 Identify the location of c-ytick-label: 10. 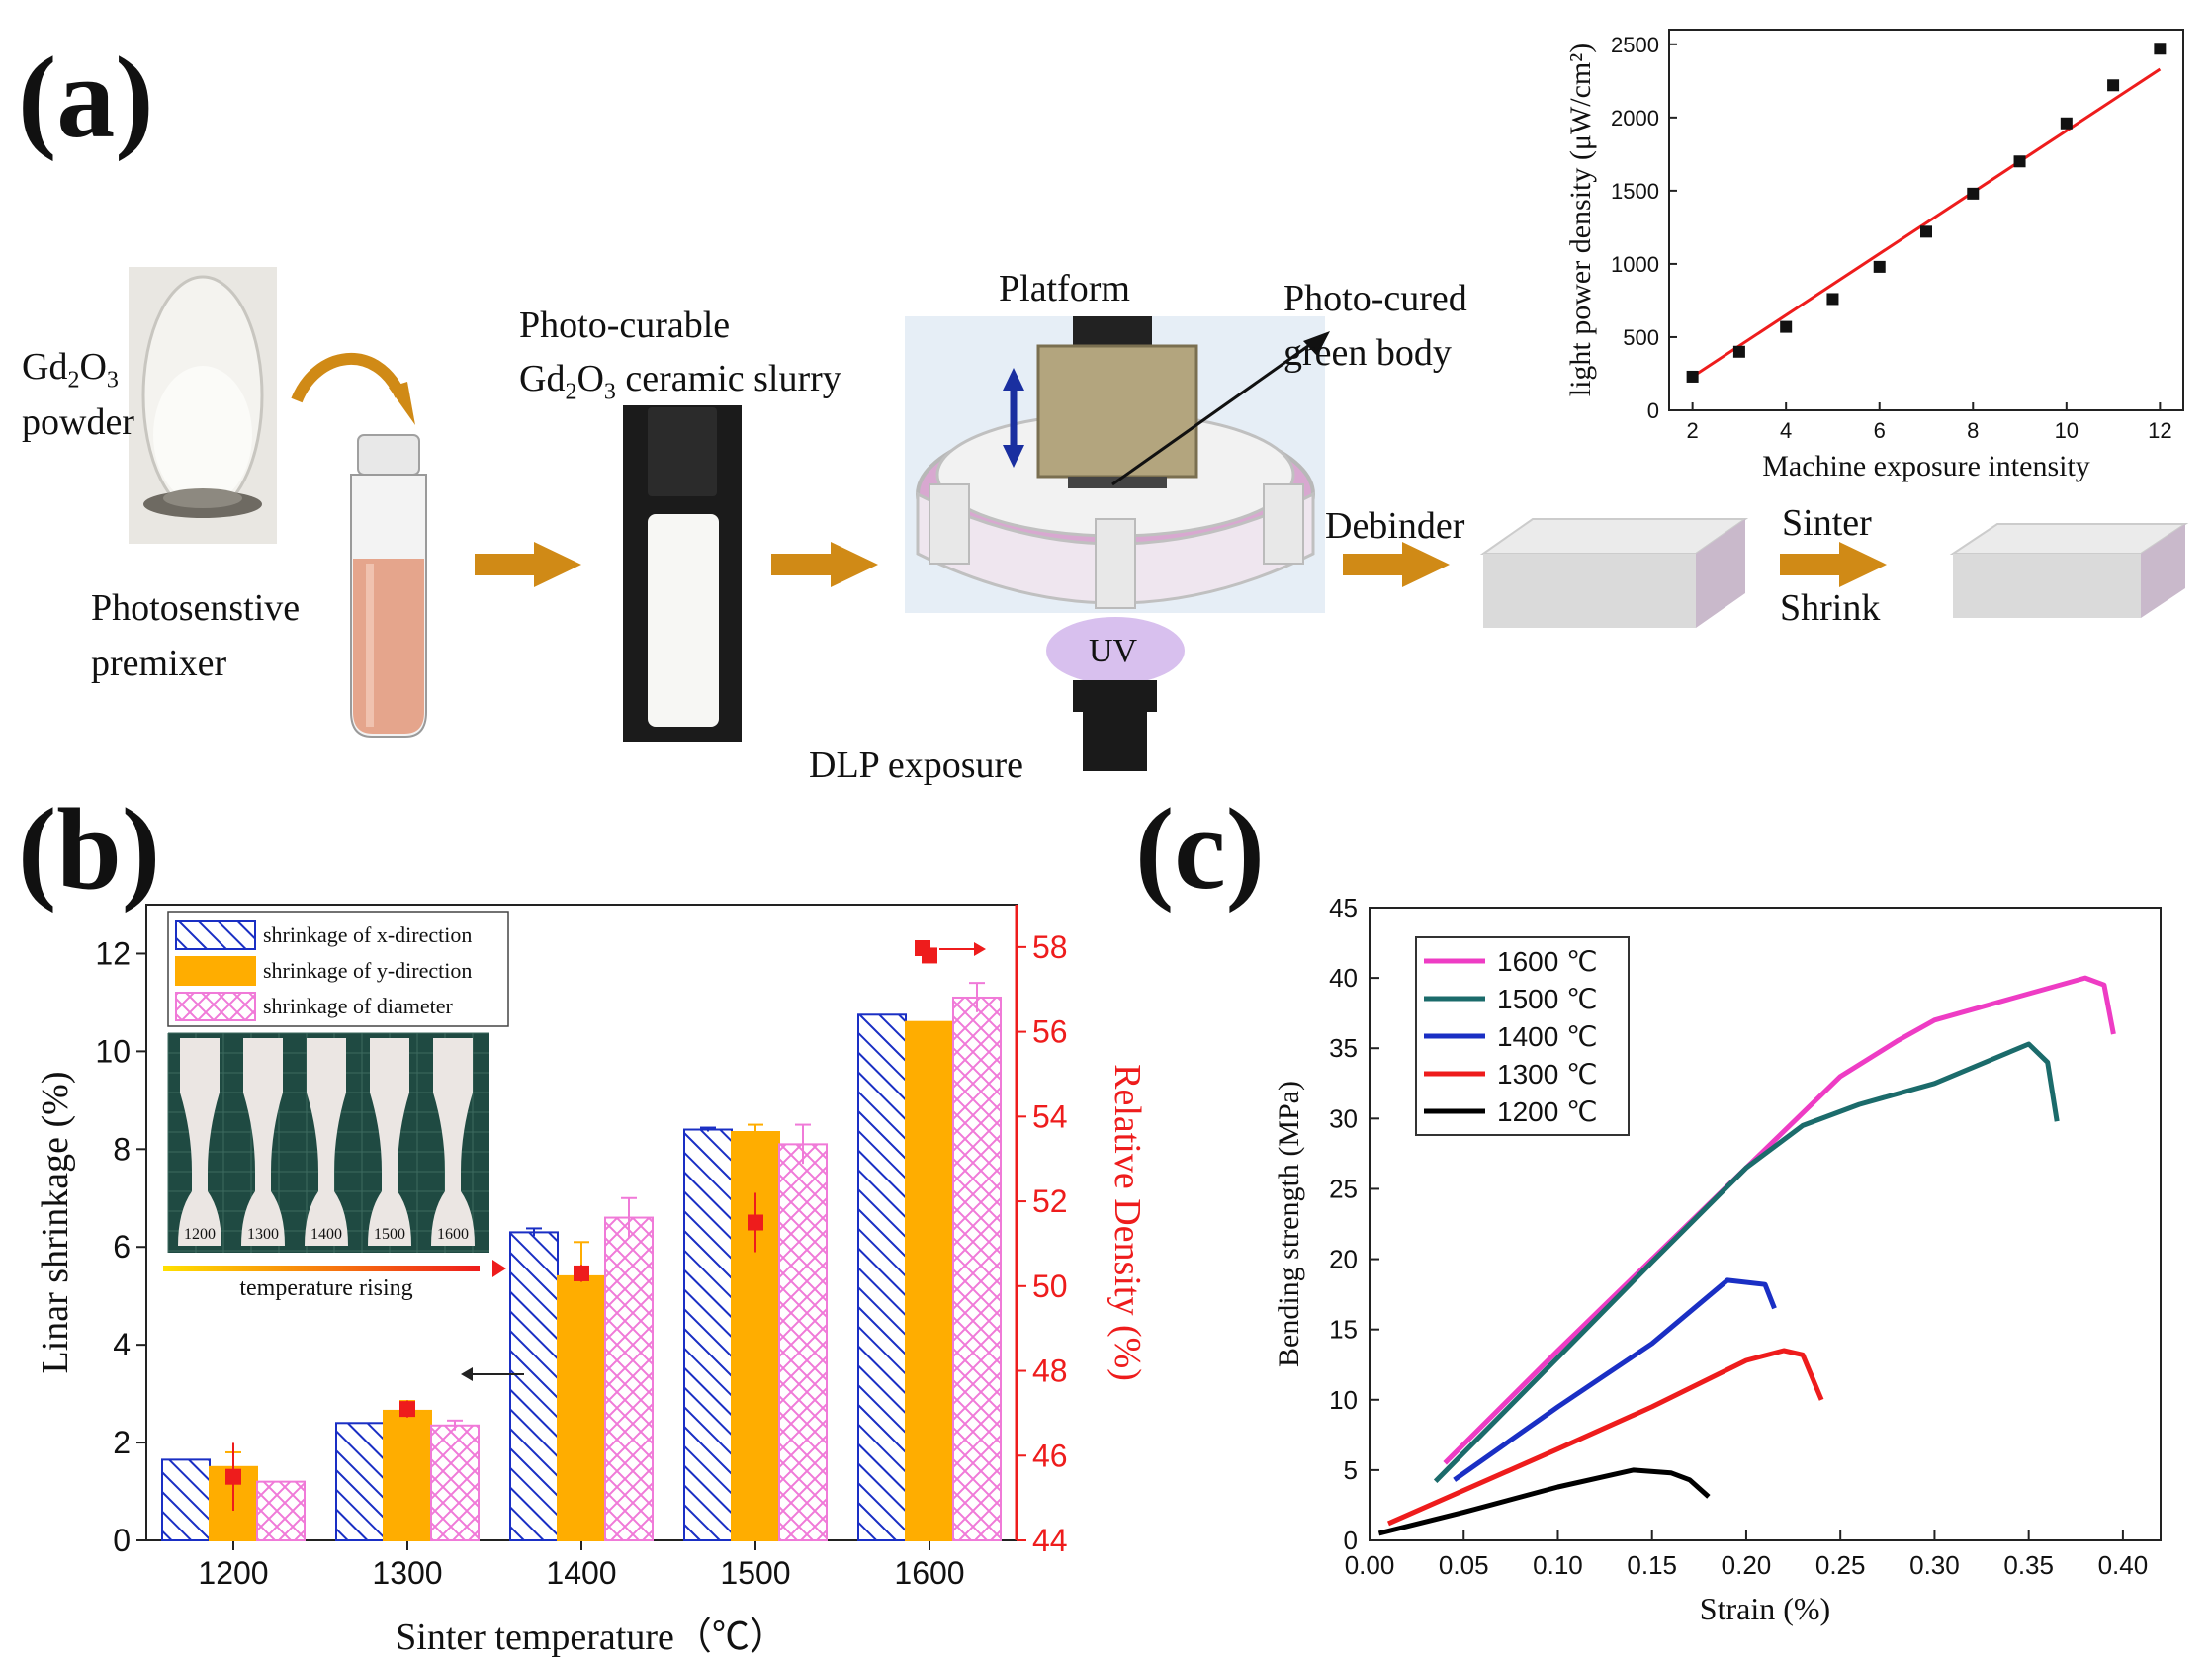
(1344, 1400).